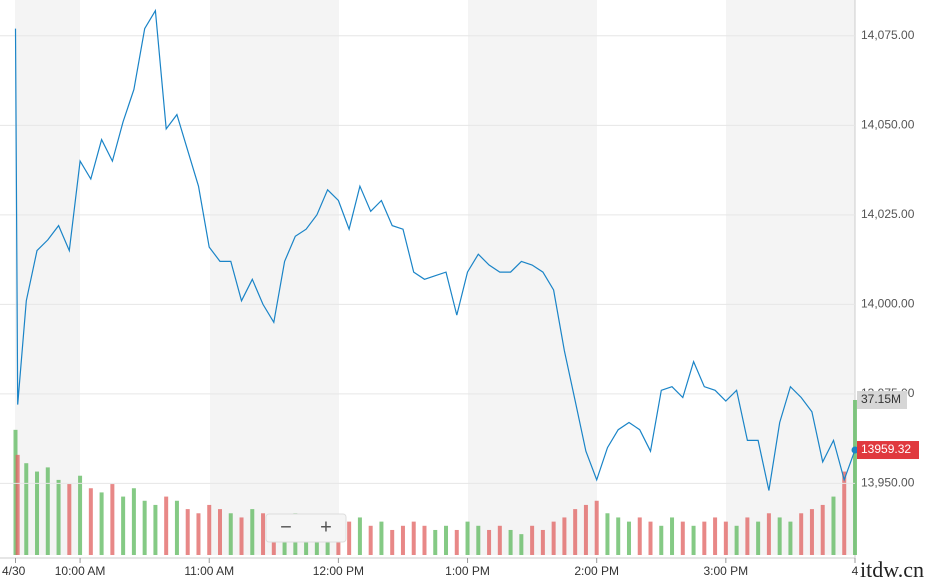 This screenshot has width=926, height=585. What do you see at coordinates (80, 571) in the screenshot?
I see `x-tick-label: 10:00 AM` at bounding box center [80, 571].